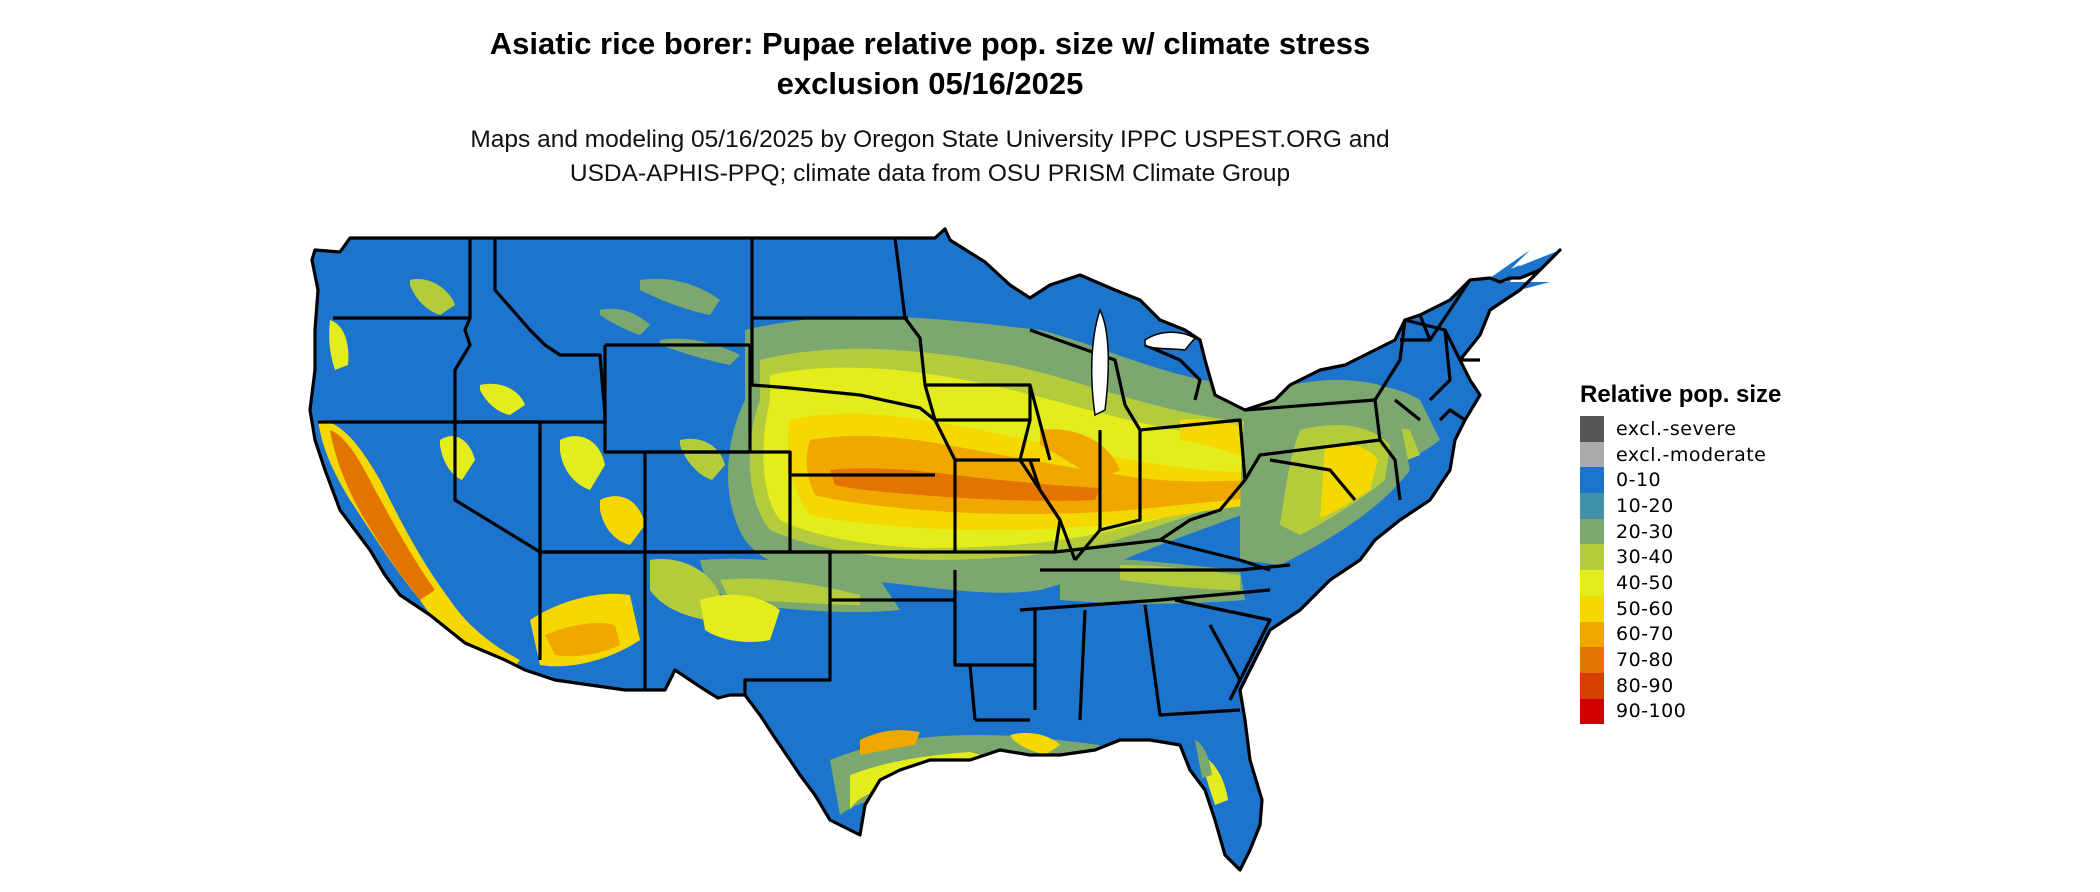  What do you see at coordinates (1645, 505) in the screenshot?
I see `legend-label: 10-20` at bounding box center [1645, 505].